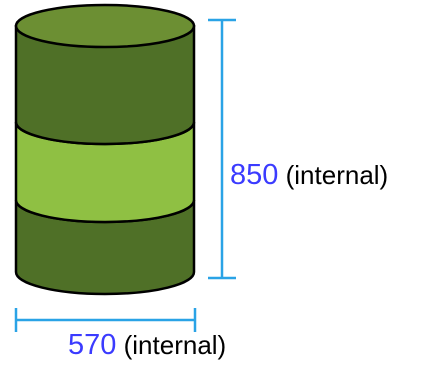 The width and height of the screenshot is (430, 367). Describe the element at coordinates (222, 149) in the screenshot. I see `height-dimension-line` at that location.